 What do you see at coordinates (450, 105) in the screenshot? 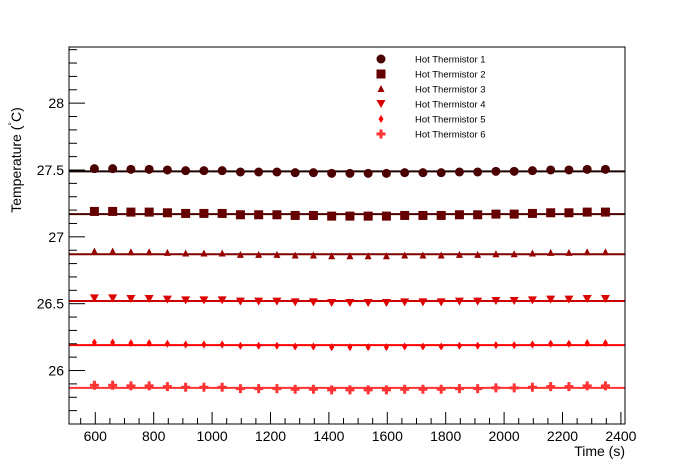
I see `legend-label-4: Hot Thermistor 4` at bounding box center [450, 105].